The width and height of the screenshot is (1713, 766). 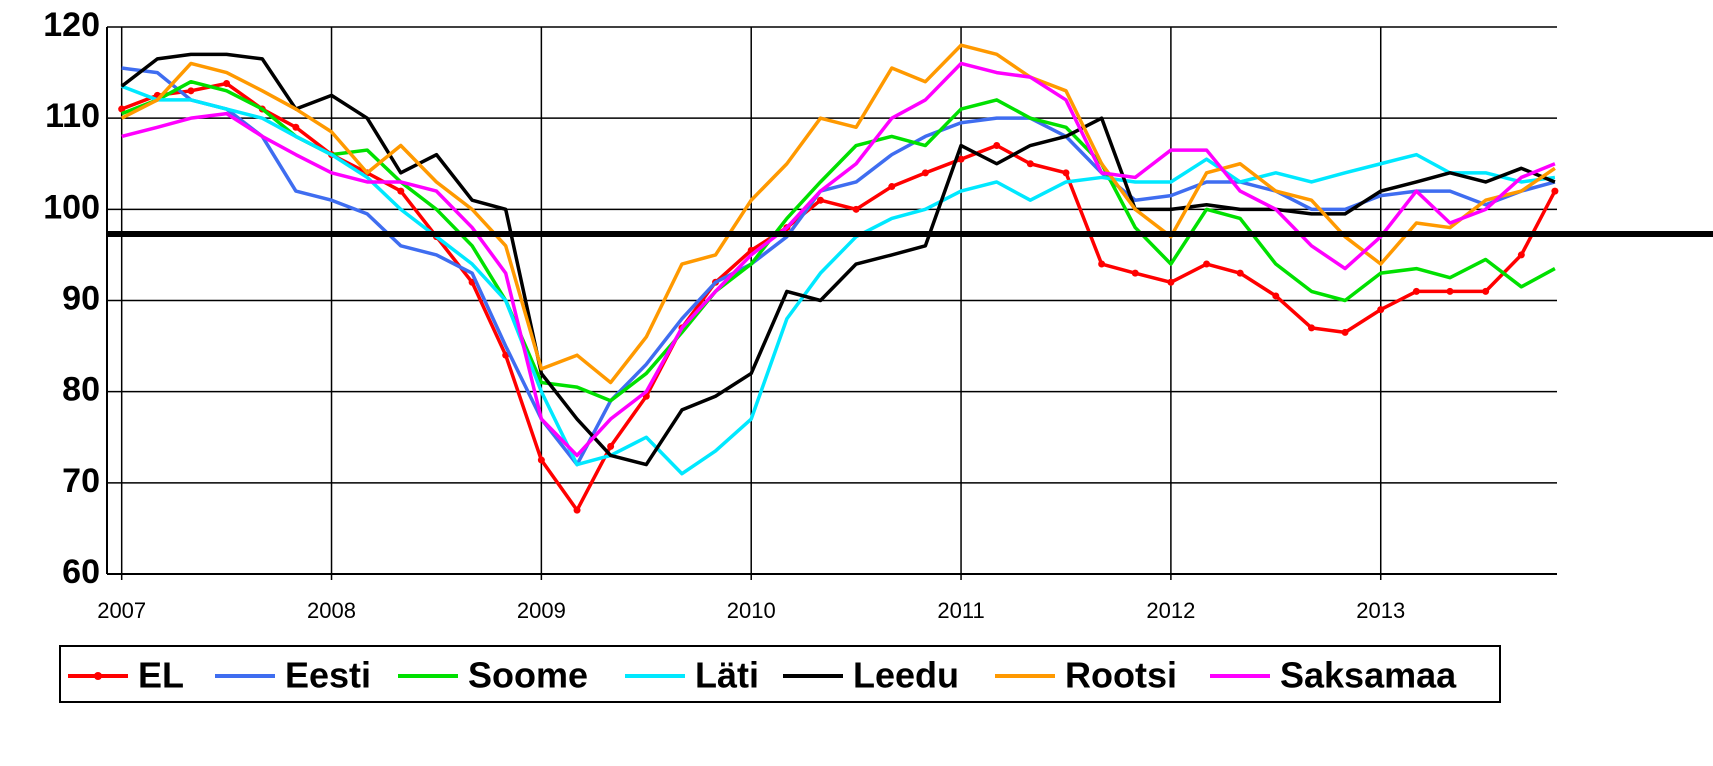 What do you see at coordinates (161, 675) in the screenshot?
I see `legend-label: EL` at bounding box center [161, 675].